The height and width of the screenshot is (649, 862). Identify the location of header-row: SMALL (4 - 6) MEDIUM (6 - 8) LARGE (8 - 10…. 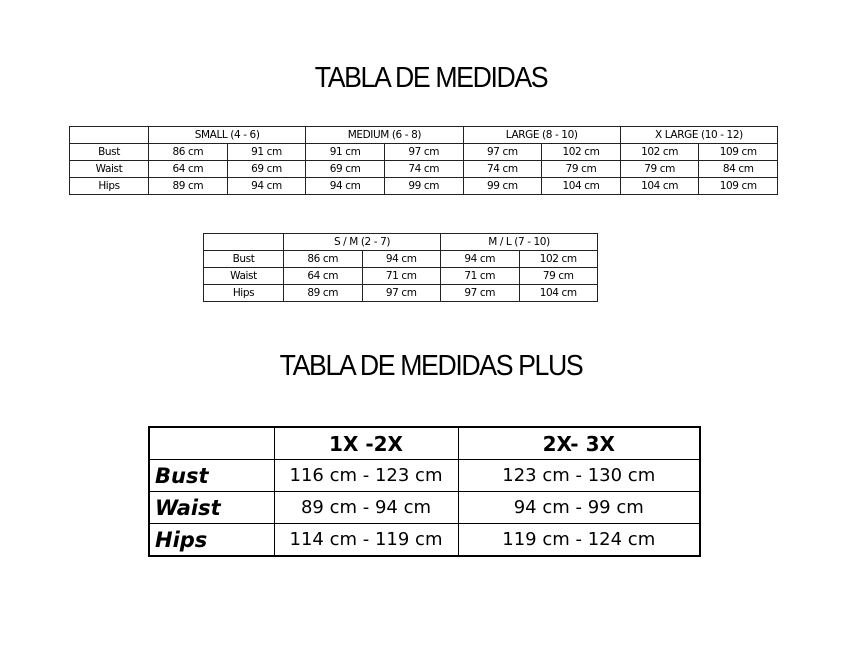
(424, 135).